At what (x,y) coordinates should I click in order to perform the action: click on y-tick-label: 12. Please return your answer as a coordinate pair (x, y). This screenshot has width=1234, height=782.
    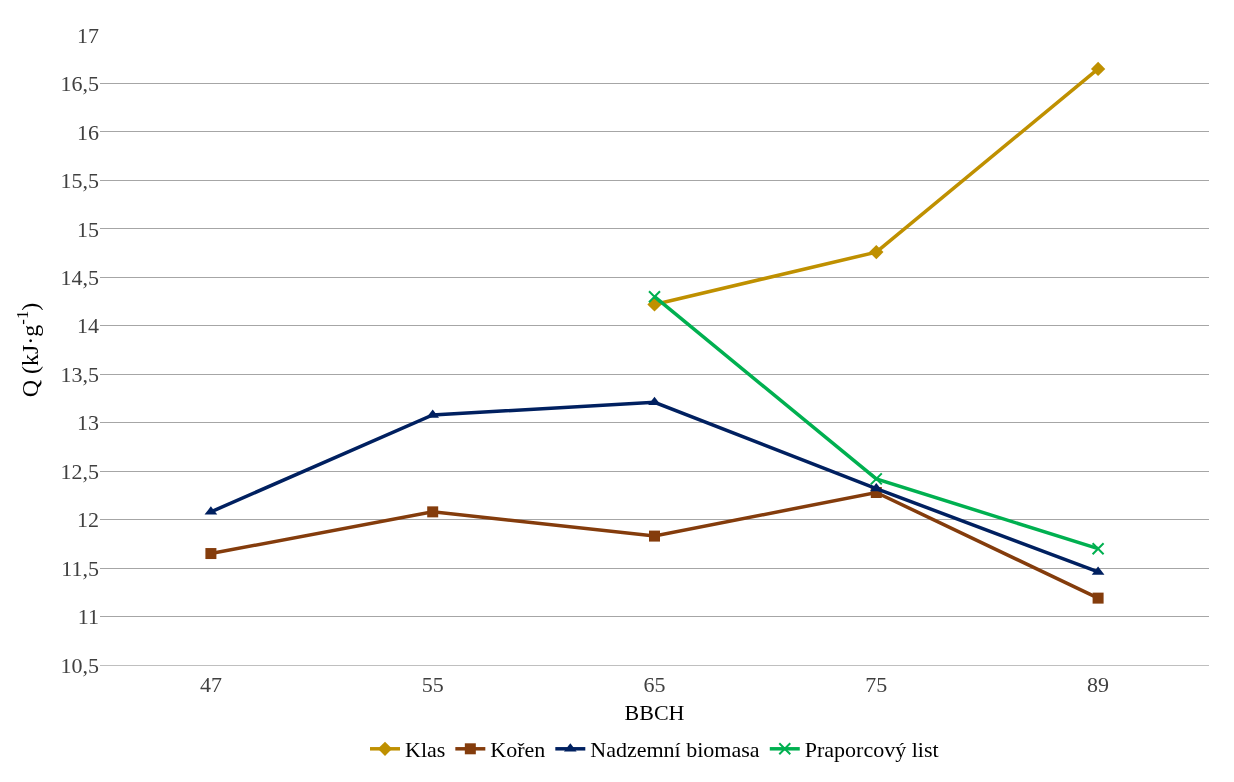
    Looking at the image, I should click on (88, 520).